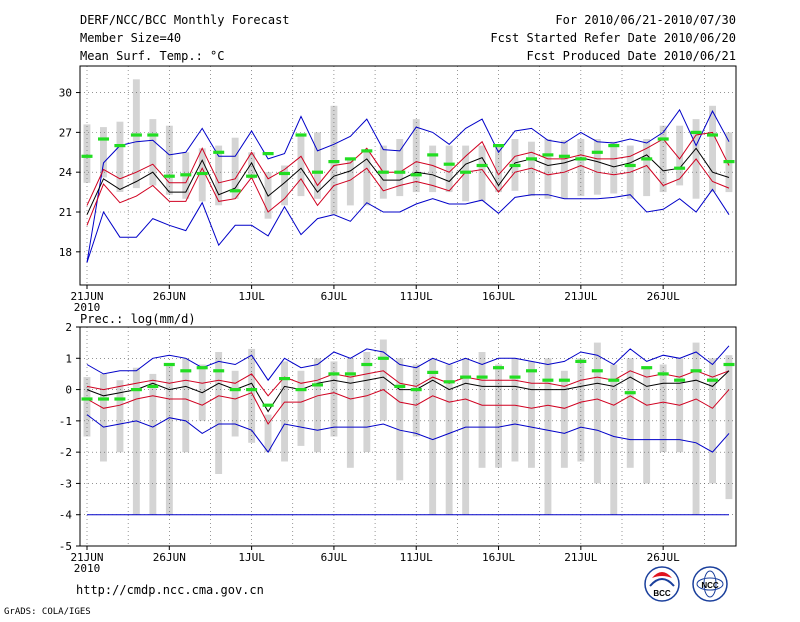  Describe the element at coordinates (65, 252) in the screenshot. I see `y-tick-label: 18` at that location.